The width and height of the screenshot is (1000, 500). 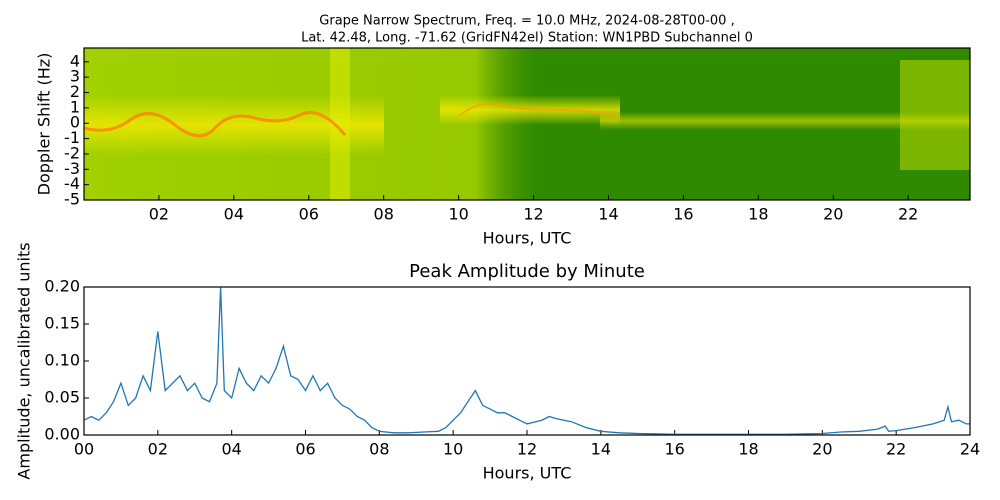 I want to click on x-tick-label: 00, so click(x=84, y=449).